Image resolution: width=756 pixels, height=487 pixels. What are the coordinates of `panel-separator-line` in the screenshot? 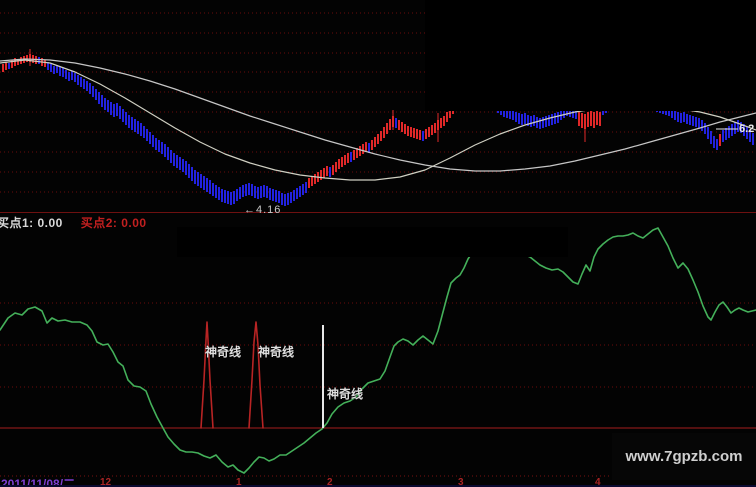 It's located at (378, 212).